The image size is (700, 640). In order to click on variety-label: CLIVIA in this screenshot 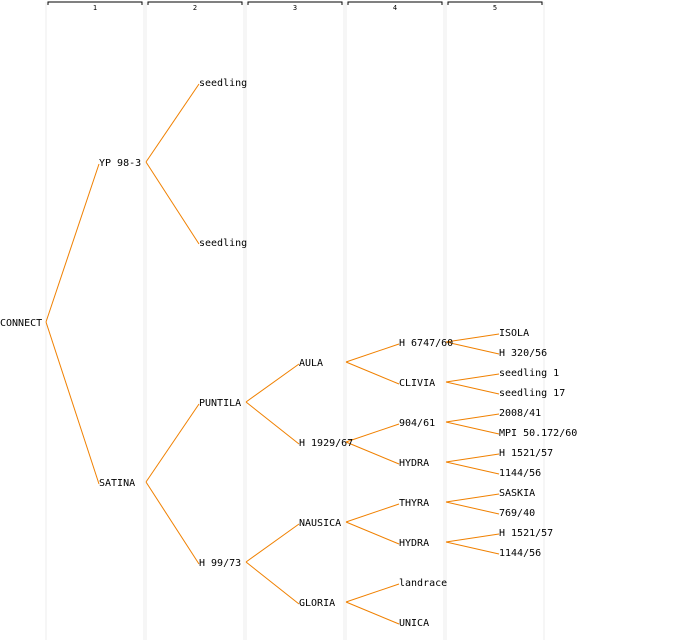, I will do `click(417, 383)`.